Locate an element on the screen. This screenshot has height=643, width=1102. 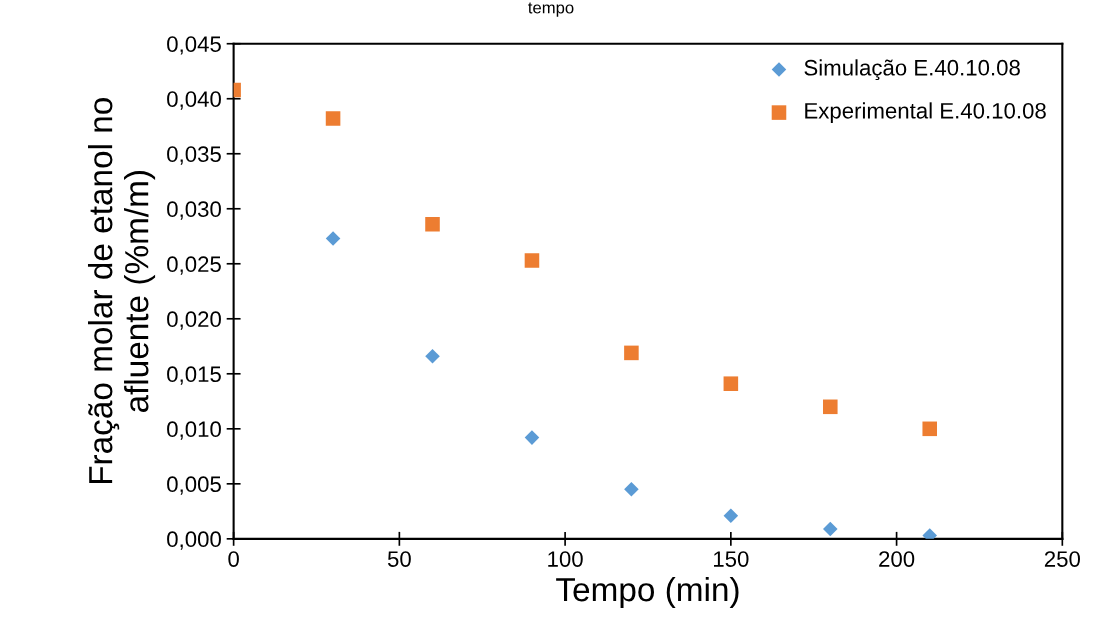
y-tick-label: 0,030 is located at coordinates (194, 210).